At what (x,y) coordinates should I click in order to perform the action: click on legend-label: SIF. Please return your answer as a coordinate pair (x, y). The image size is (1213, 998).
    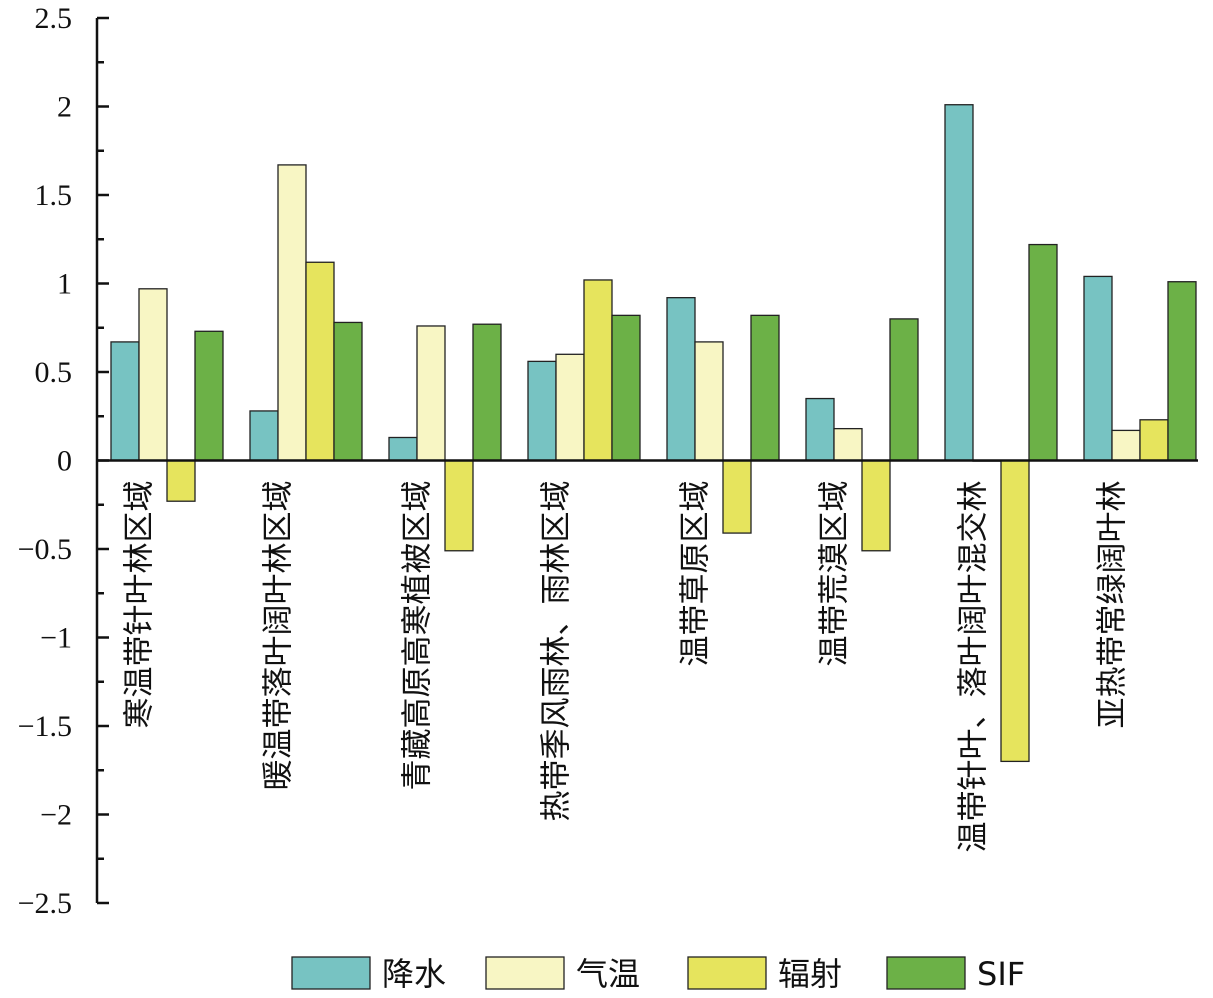
    Looking at the image, I should click on (1001, 974).